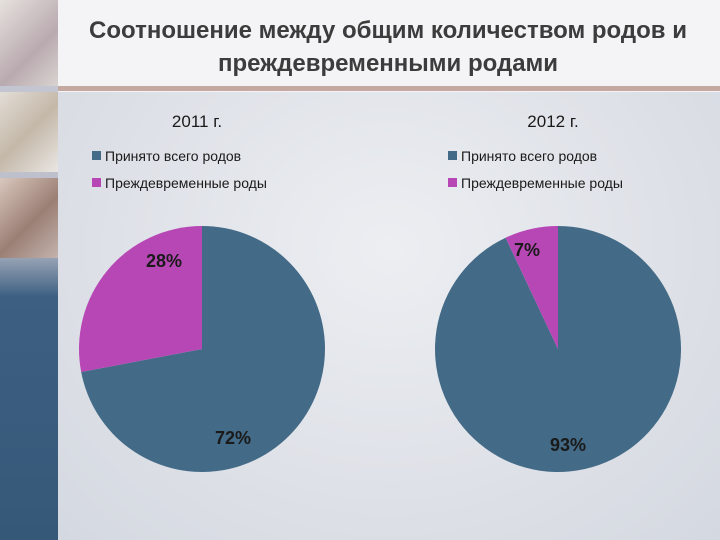 The width and height of the screenshot is (720, 540). Describe the element at coordinates (568, 445) in the screenshot. I see `slice-label-total: 93%` at that location.